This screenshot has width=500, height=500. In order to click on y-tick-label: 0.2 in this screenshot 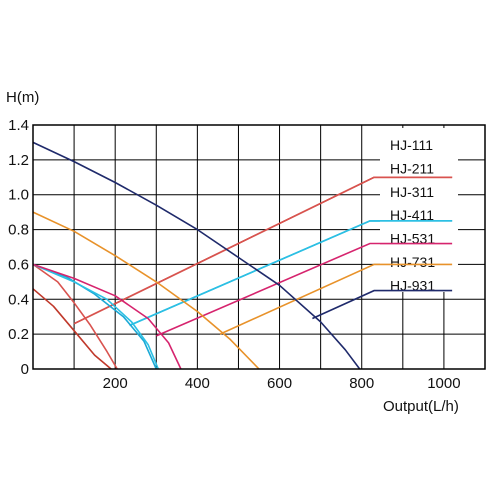, I will do `click(18, 334)`.